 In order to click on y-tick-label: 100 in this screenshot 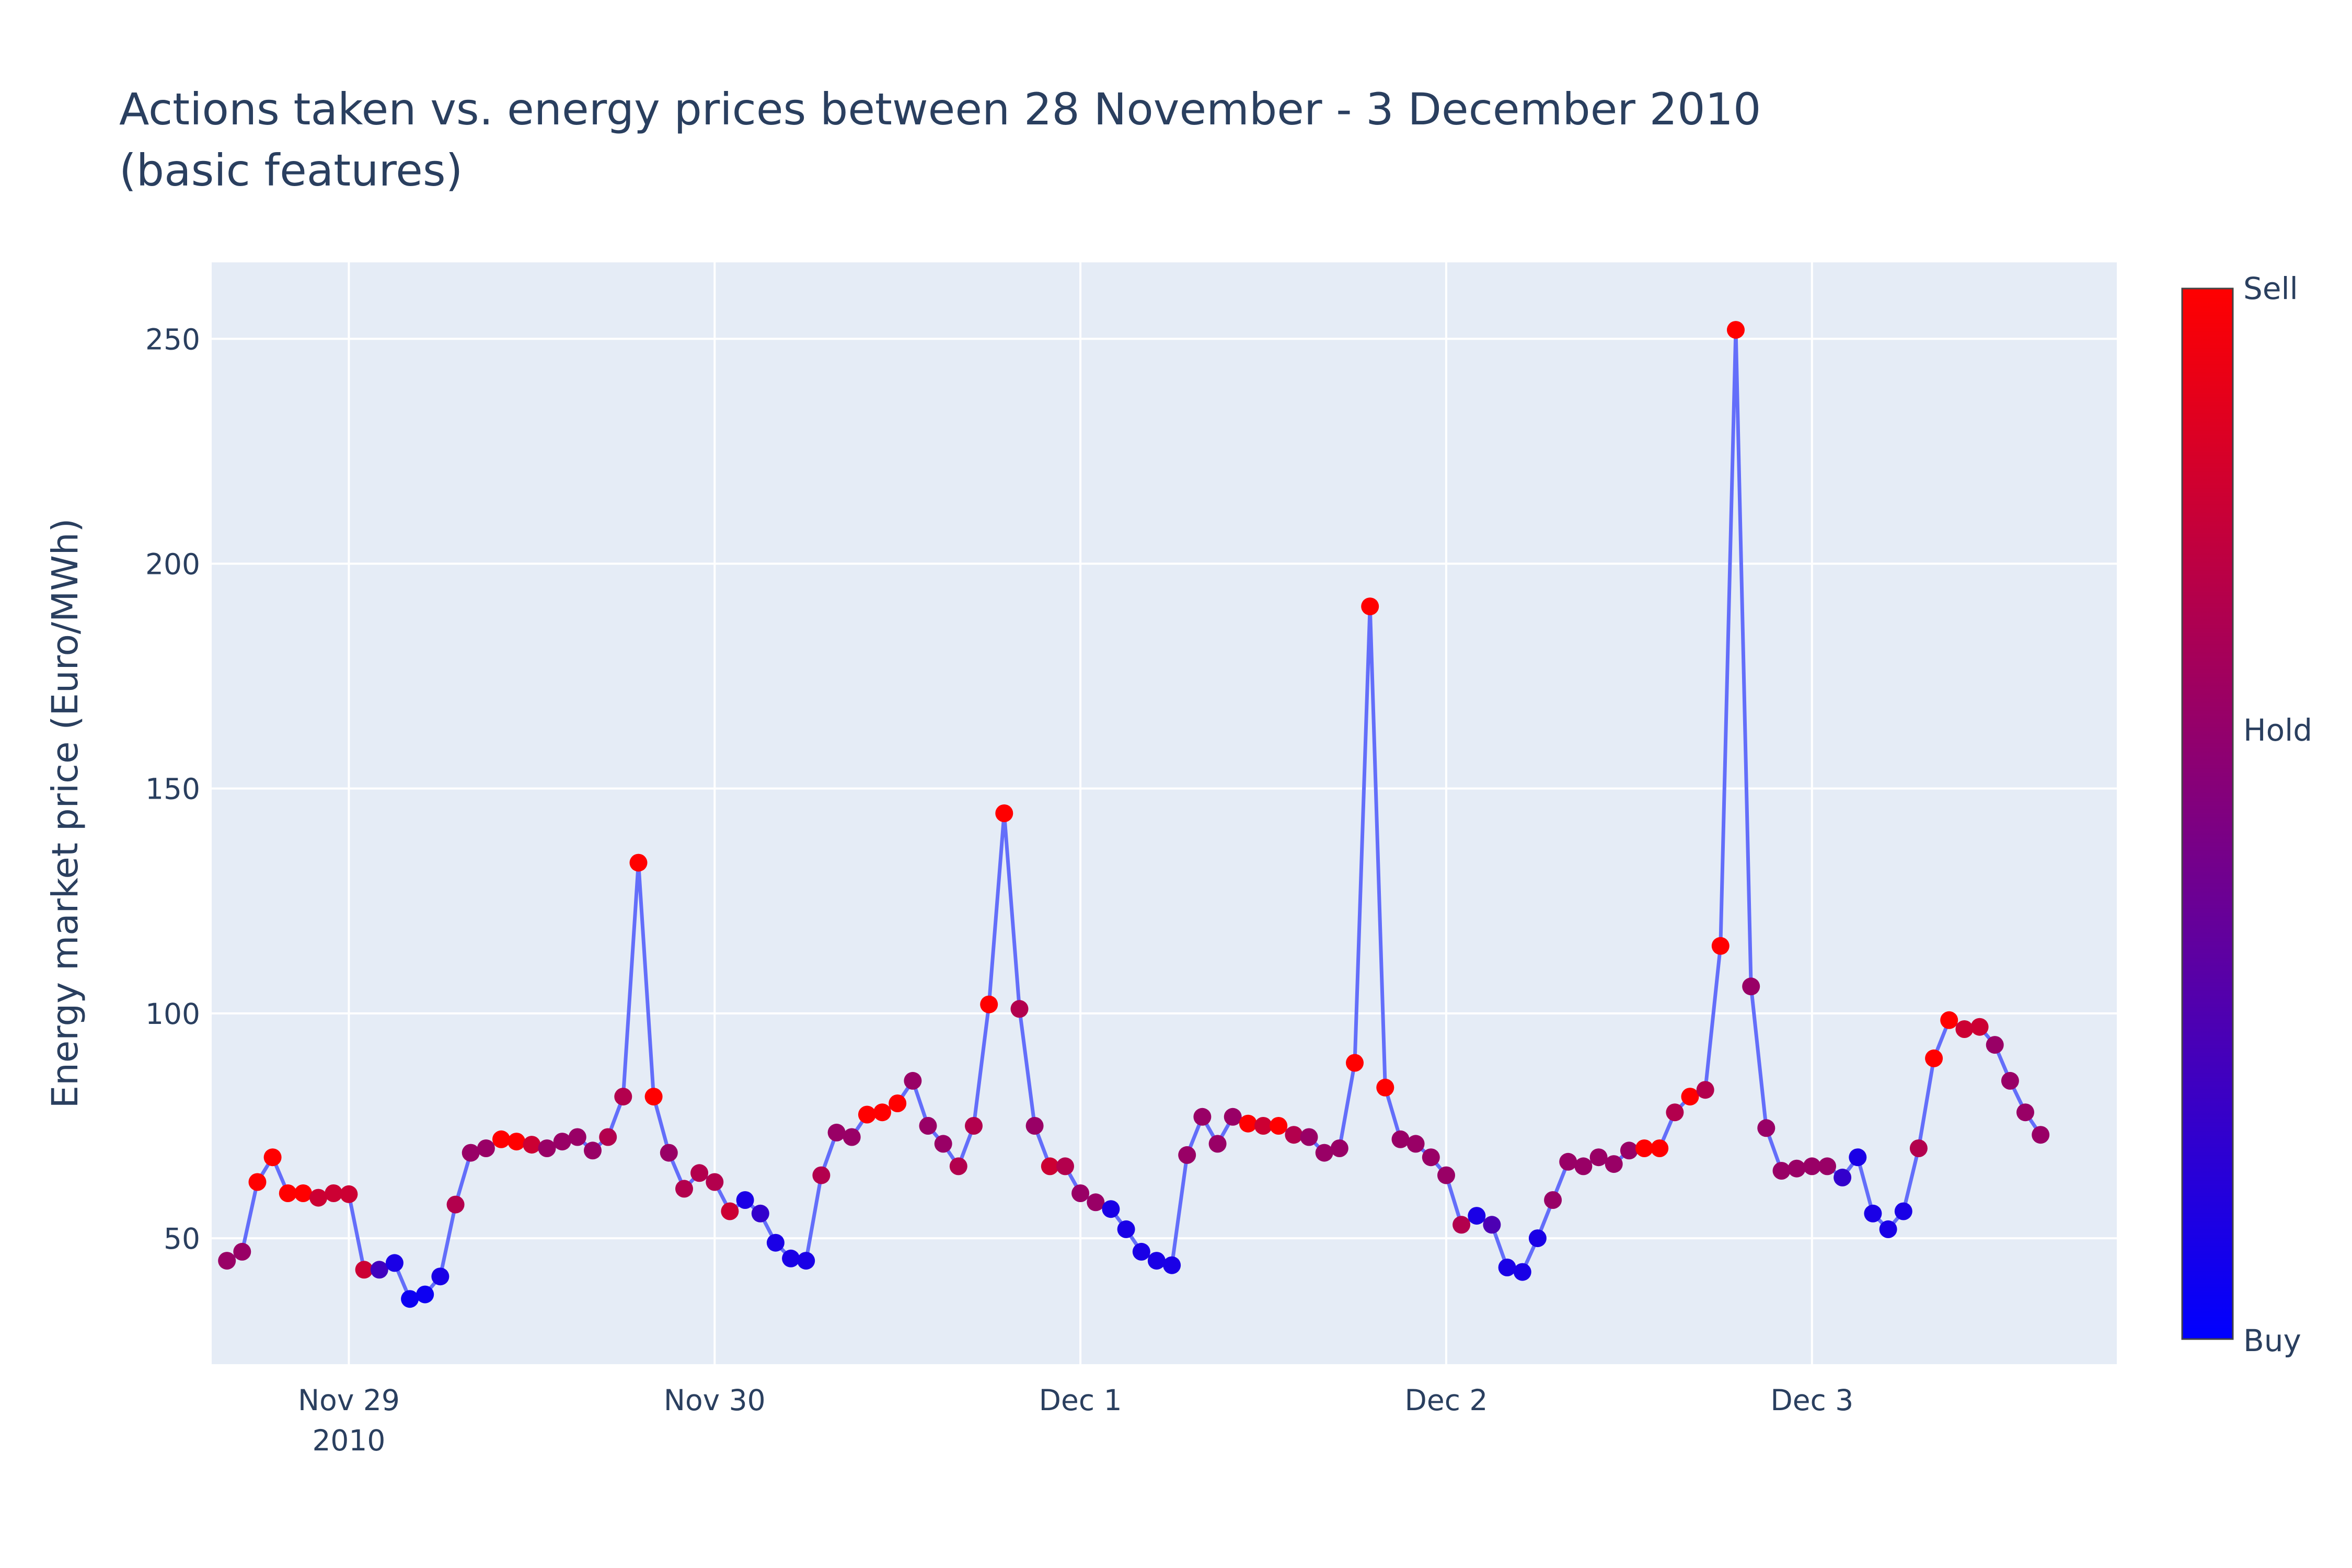, I will do `click(172, 1014)`.